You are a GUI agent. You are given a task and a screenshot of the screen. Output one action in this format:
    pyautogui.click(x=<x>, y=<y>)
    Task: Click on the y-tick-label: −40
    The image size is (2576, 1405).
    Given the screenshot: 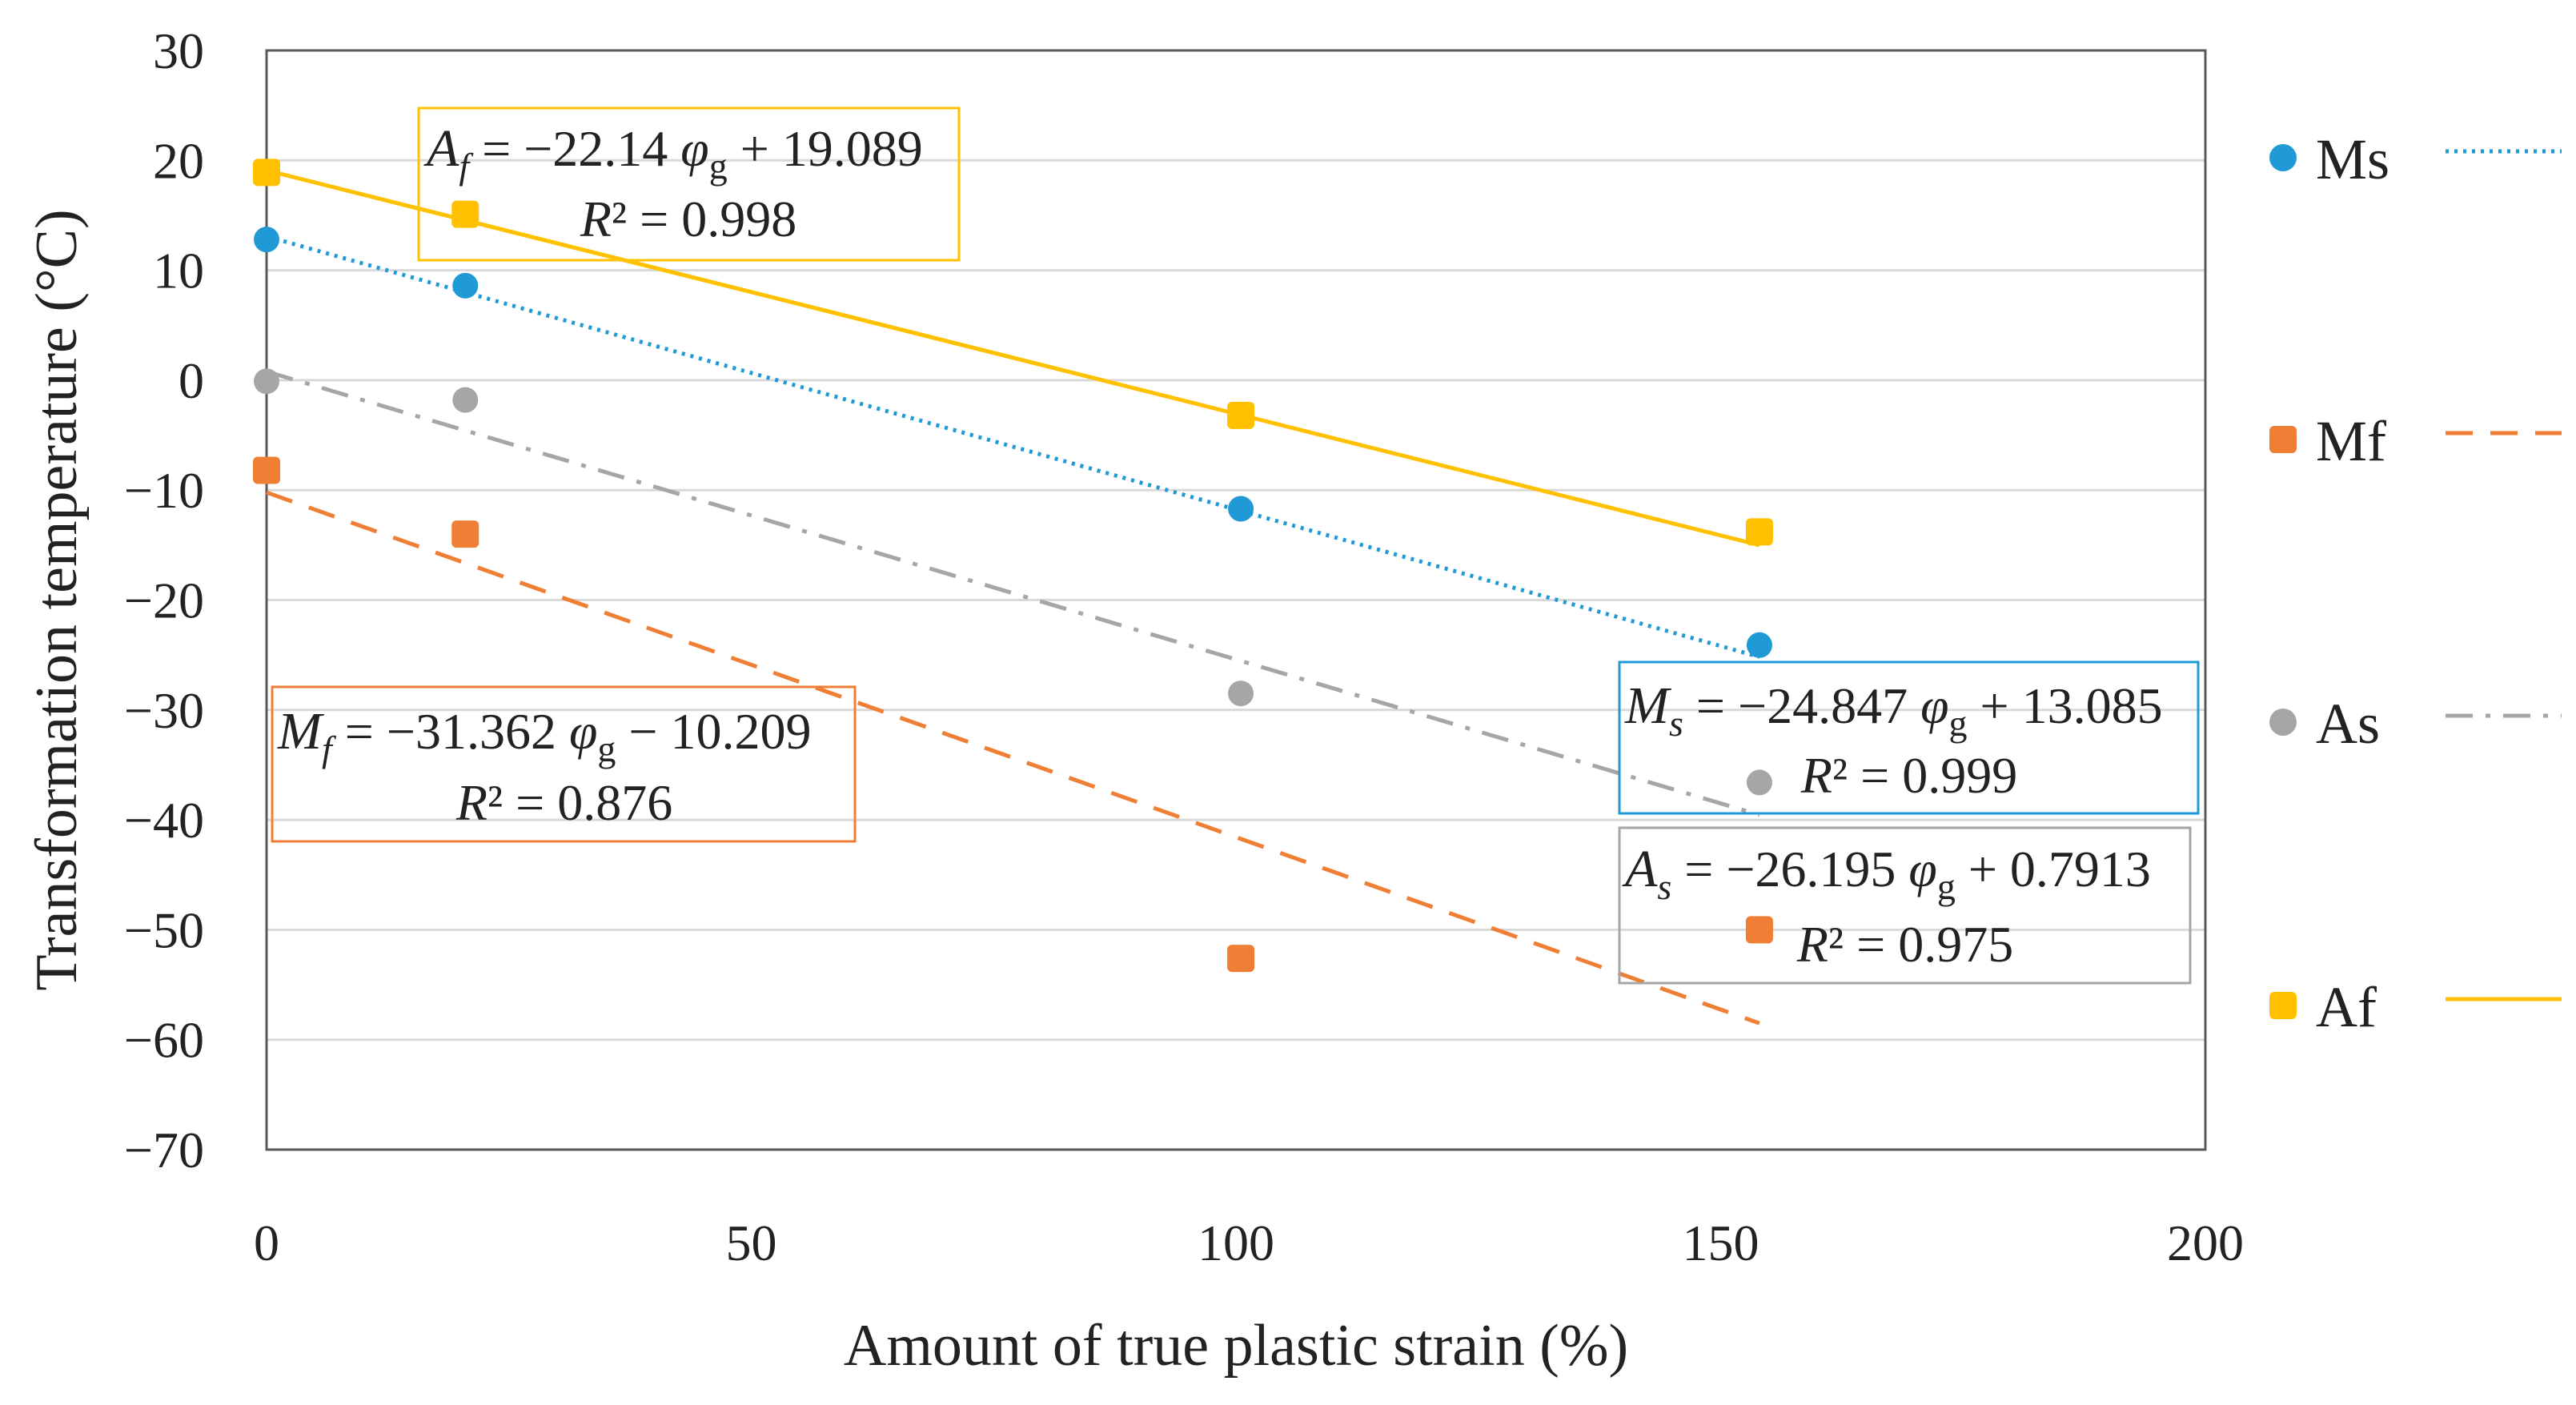 What is the action you would take?
    pyautogui.click(x=164, y=821)
    